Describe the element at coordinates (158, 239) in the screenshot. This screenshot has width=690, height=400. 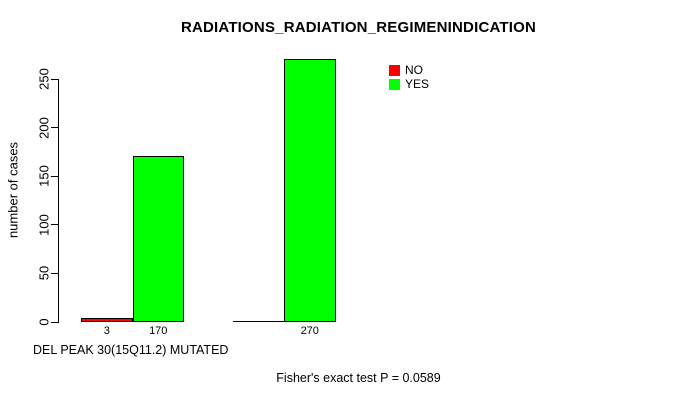
I see `bar-yes-group1` at that location.